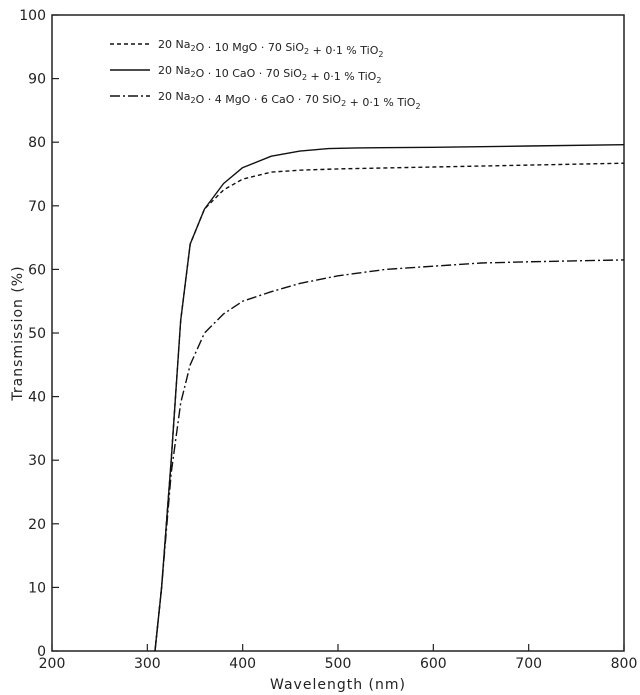 The height and width of the screenshot is (695, 640). I want to click on x-tick-label: 200, so click(52, 664).